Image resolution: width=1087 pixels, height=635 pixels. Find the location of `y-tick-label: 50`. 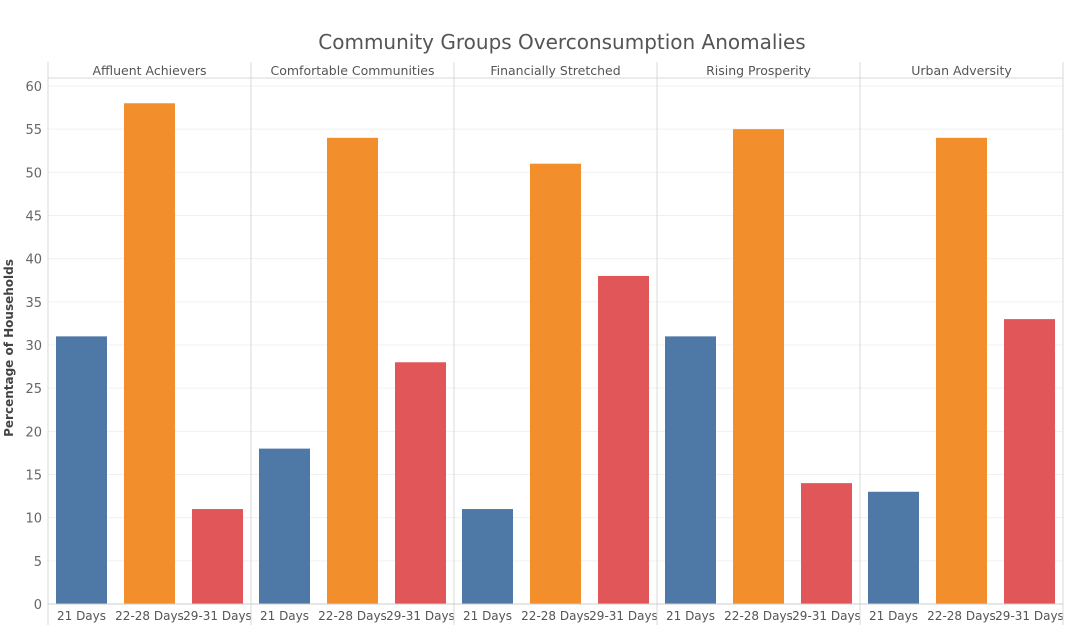

y-tick-label: 50 is located at coordinates (33, 173).